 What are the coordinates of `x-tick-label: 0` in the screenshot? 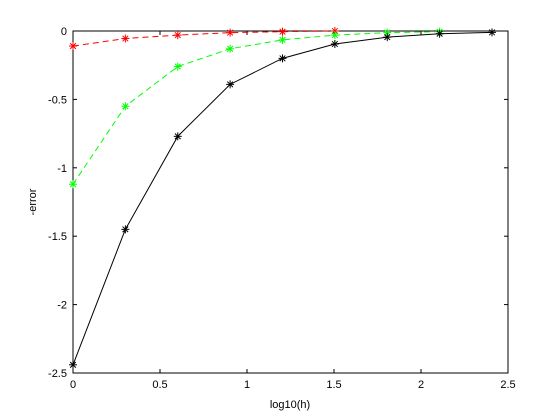 It's located at (73, 385).